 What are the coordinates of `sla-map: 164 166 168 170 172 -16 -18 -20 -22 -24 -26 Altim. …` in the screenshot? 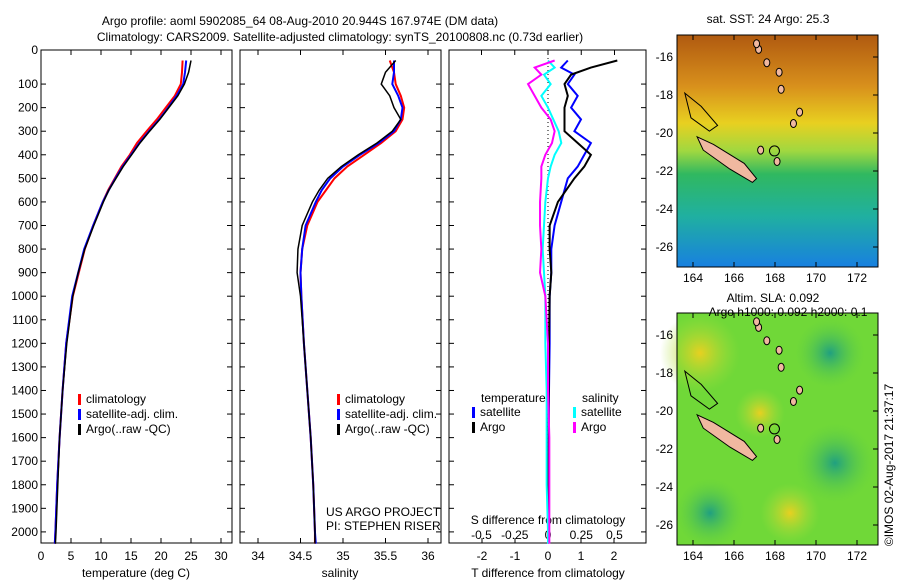 It's located at (767, 427).